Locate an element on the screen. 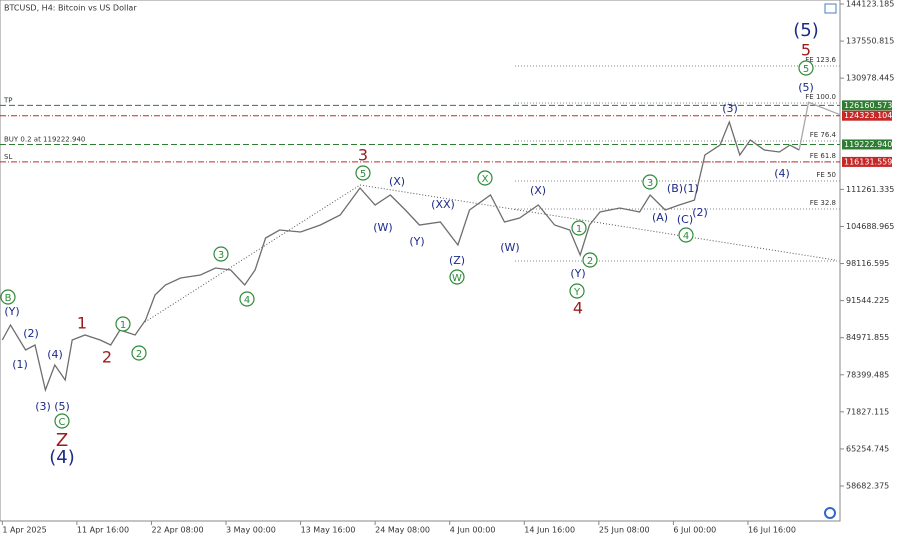 The image size is (900, 538). level-label: FE 50 is located at coordinates (826, 175).